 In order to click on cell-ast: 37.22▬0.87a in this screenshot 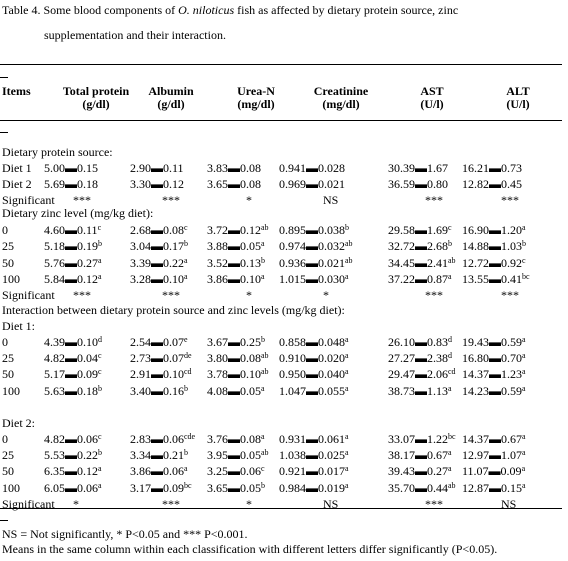, I will do `click(420, 279)`.